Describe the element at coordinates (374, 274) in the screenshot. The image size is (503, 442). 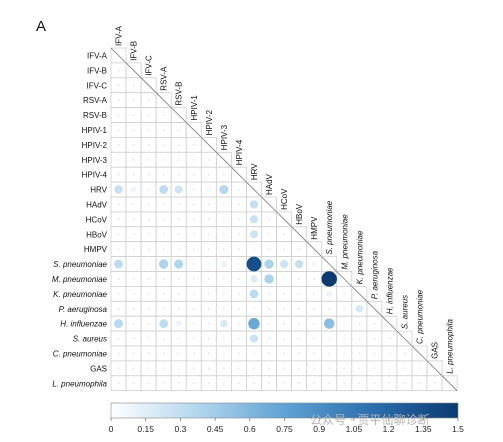
I see `column-label-p-aeruginosa: P. aeruginosa` at that location.